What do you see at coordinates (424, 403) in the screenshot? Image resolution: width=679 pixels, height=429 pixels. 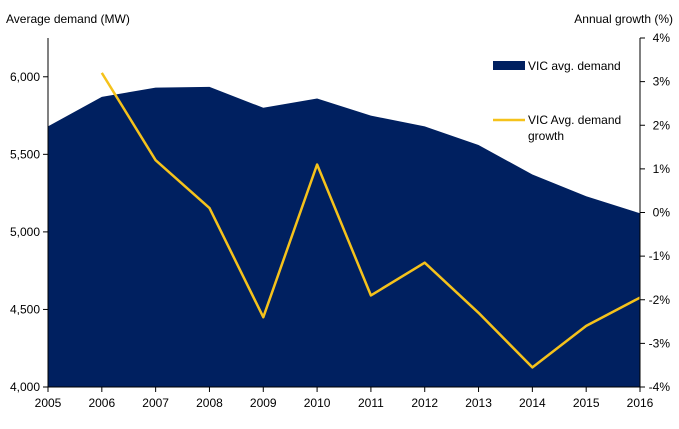 I see `x-tick-label: 2012` at bounding box center [424, 403].